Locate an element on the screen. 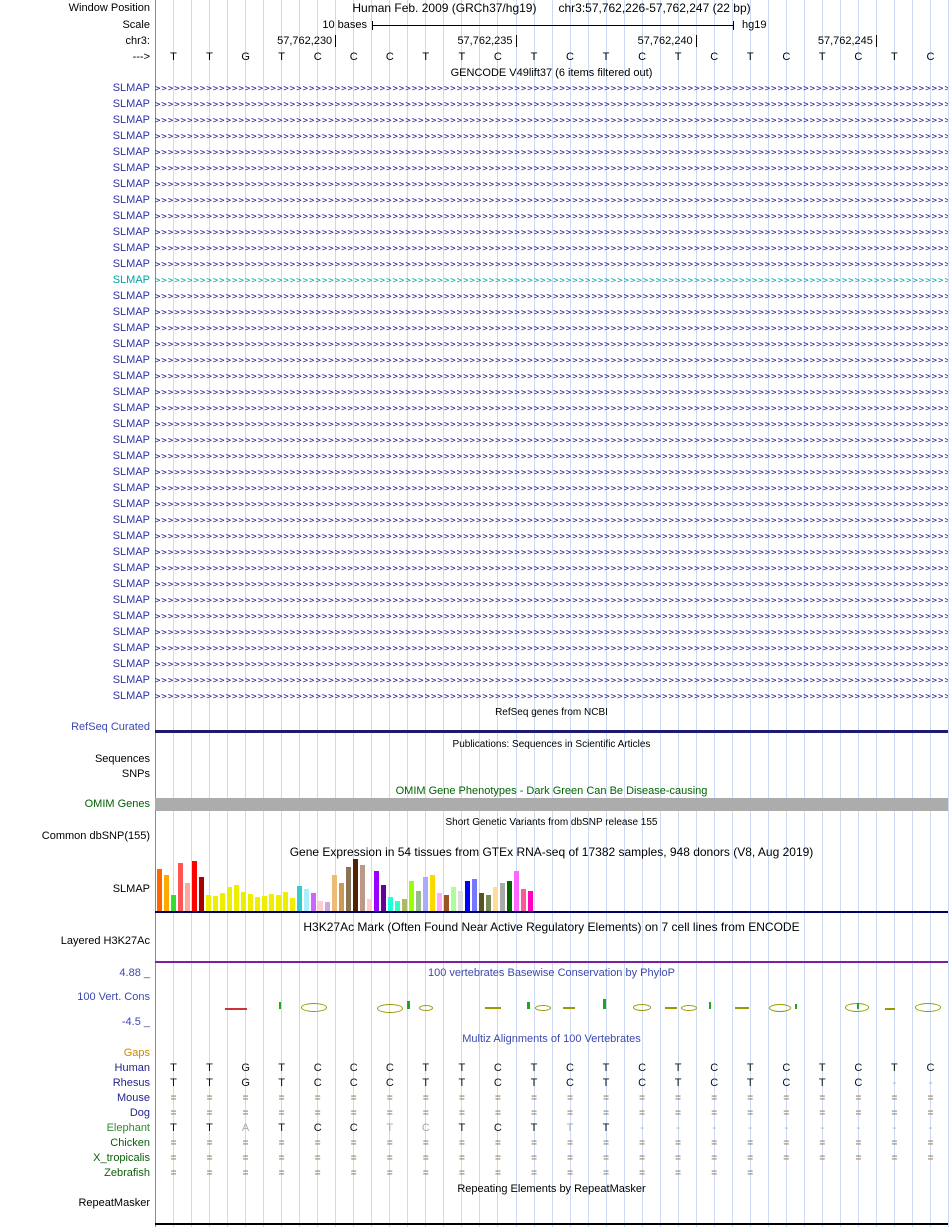 This screenshot has height=1227, width=950. multiz-species-label: Chicken is located at coordinates (130, 1143).